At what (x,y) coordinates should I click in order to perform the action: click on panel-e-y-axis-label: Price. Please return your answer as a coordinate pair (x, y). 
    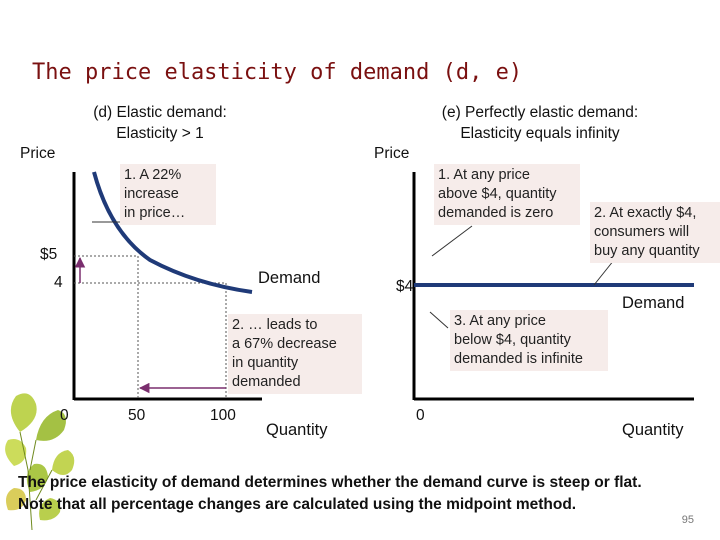
    Looking at the image, I should click on (392, 153).